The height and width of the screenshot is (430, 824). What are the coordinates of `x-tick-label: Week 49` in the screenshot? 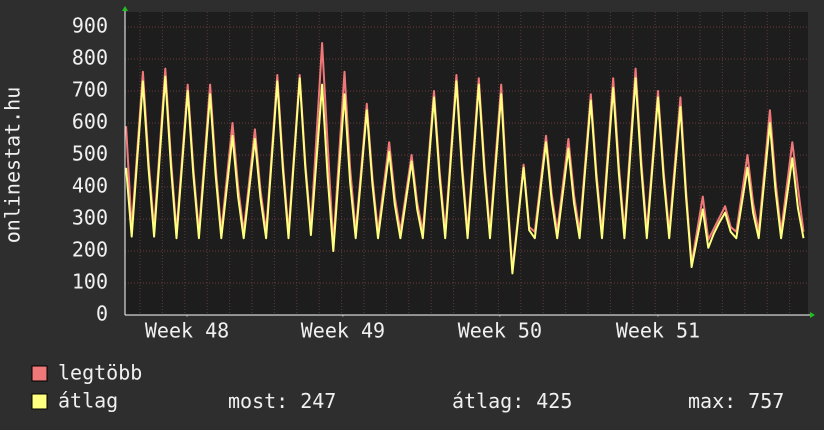 It's located at (343, 331).